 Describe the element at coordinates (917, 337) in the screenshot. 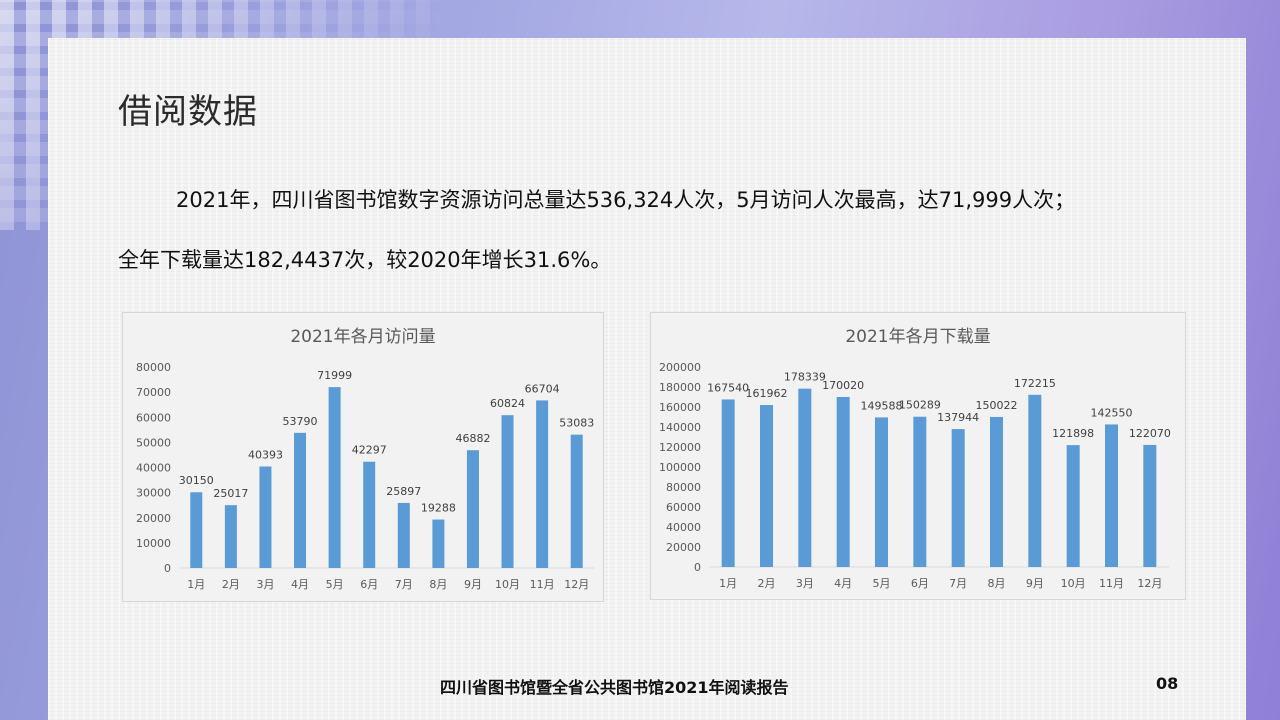

I see `downloads-chart-title: 2021年各月下载量` at that location.